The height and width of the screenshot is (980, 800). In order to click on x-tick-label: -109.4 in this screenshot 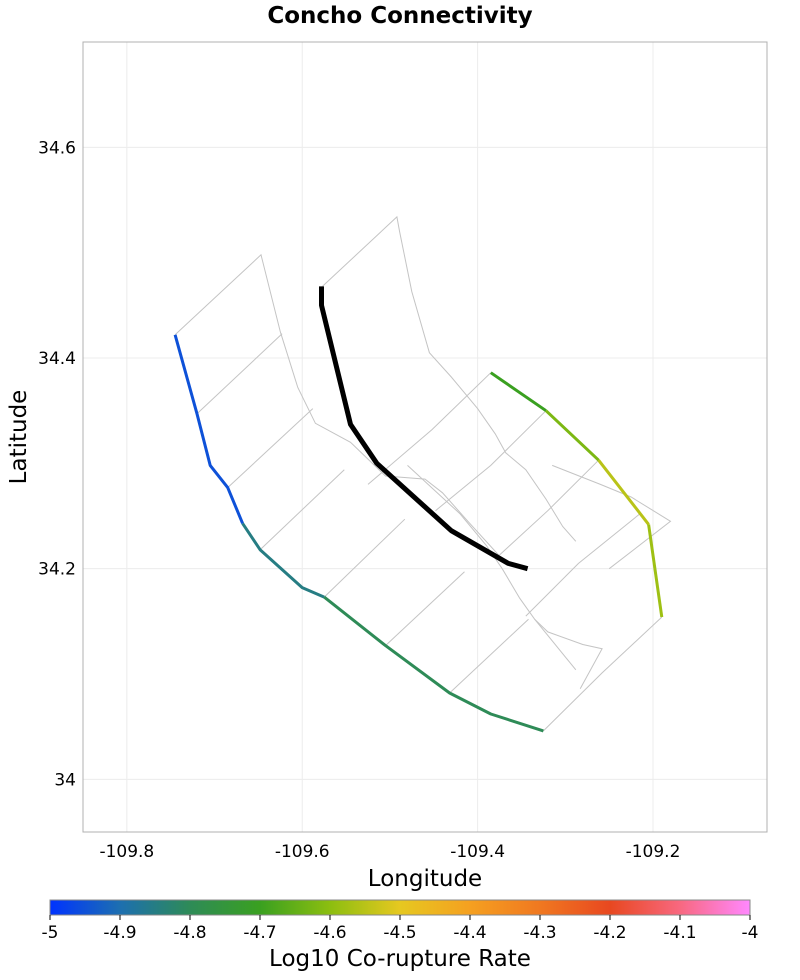, I will do `click(477, 852)`.